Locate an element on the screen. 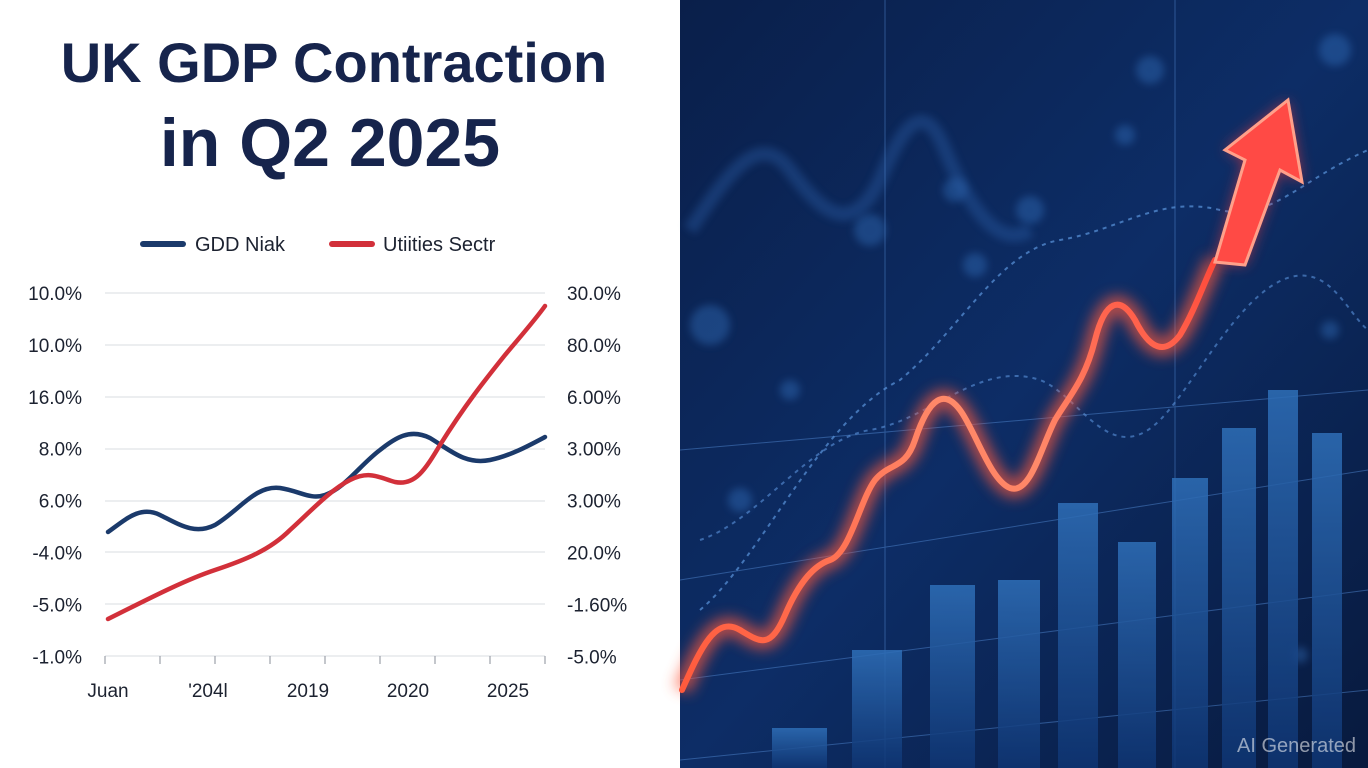  x-tick-label: 2025 is located at coordinates (508, 691).